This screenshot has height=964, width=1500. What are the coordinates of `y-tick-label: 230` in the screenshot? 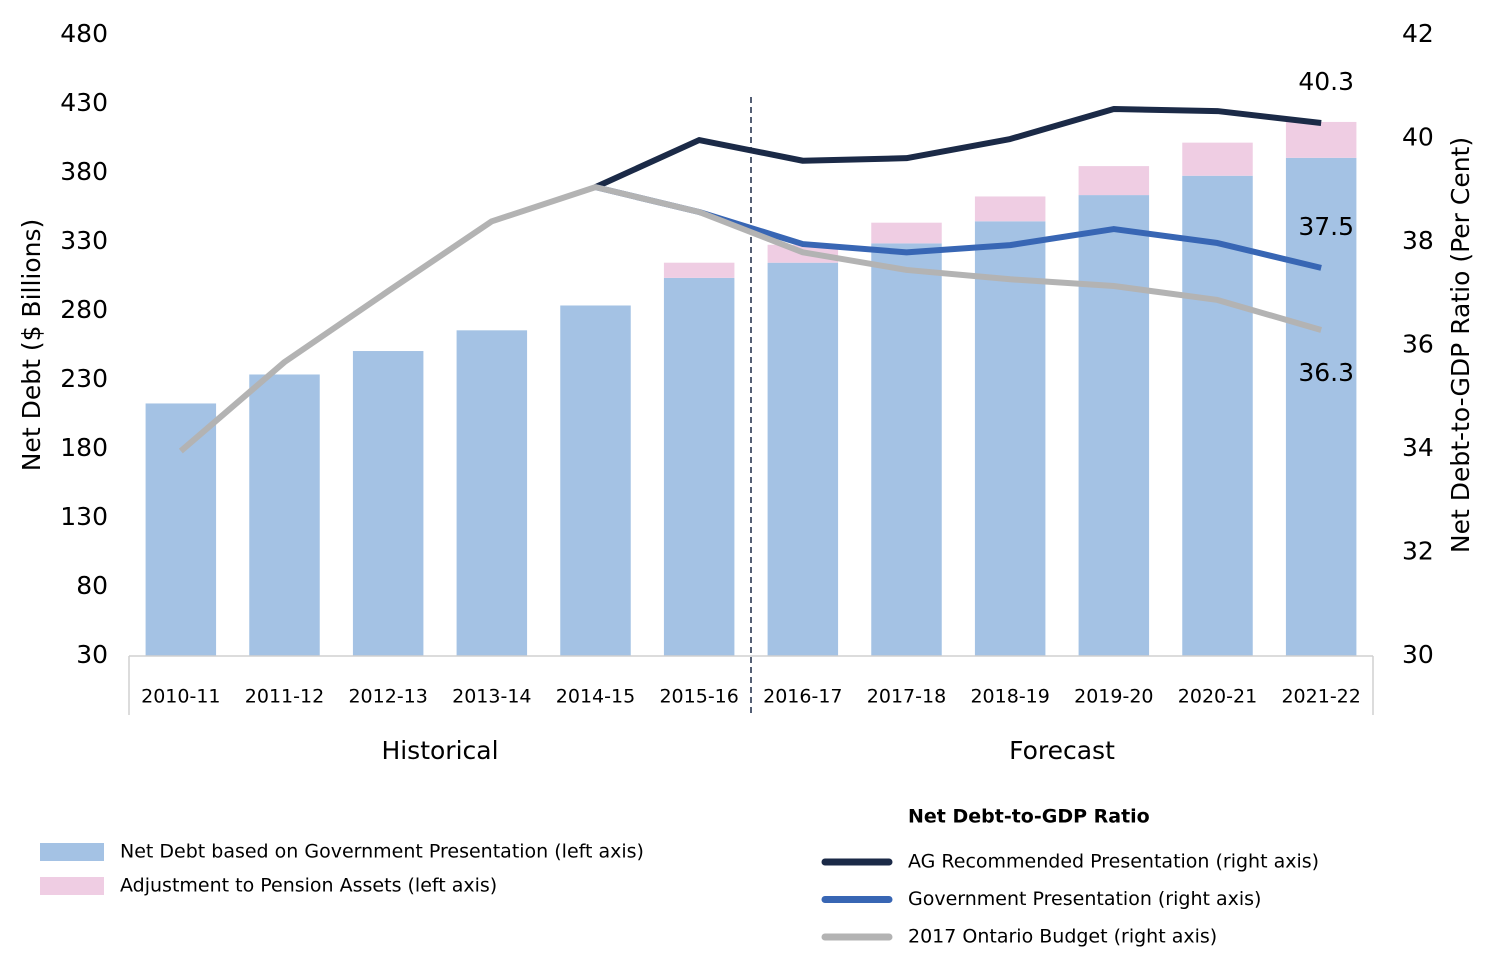 It's located at (84, 378).